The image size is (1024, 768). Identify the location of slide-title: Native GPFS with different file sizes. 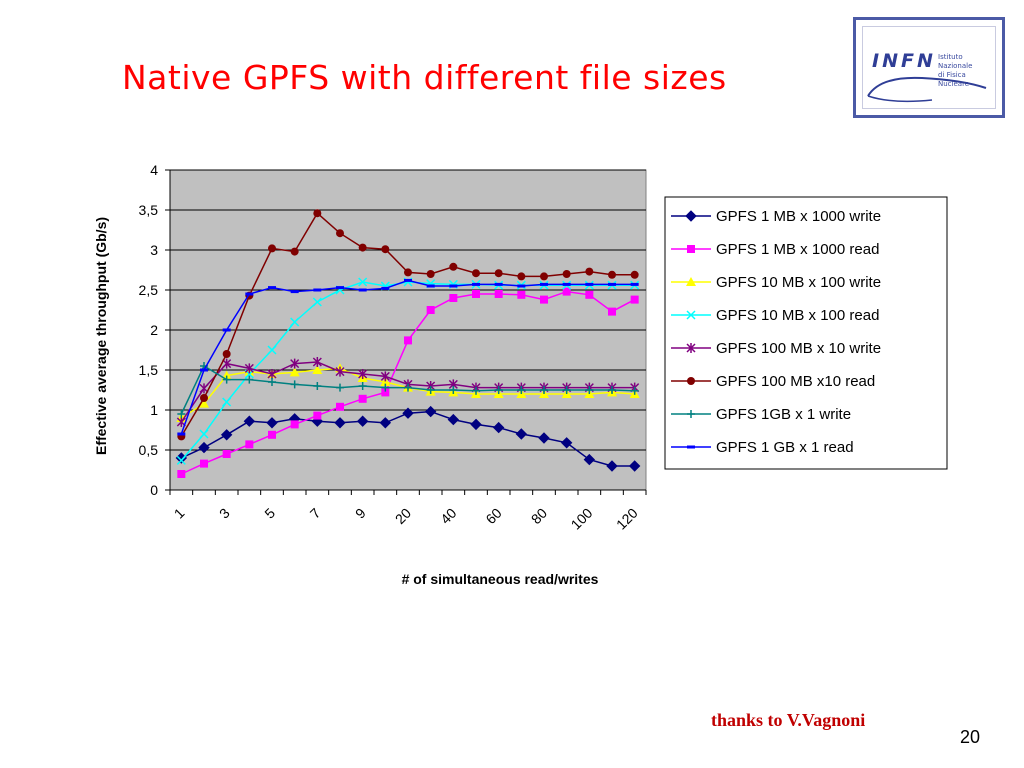
(424, 77).